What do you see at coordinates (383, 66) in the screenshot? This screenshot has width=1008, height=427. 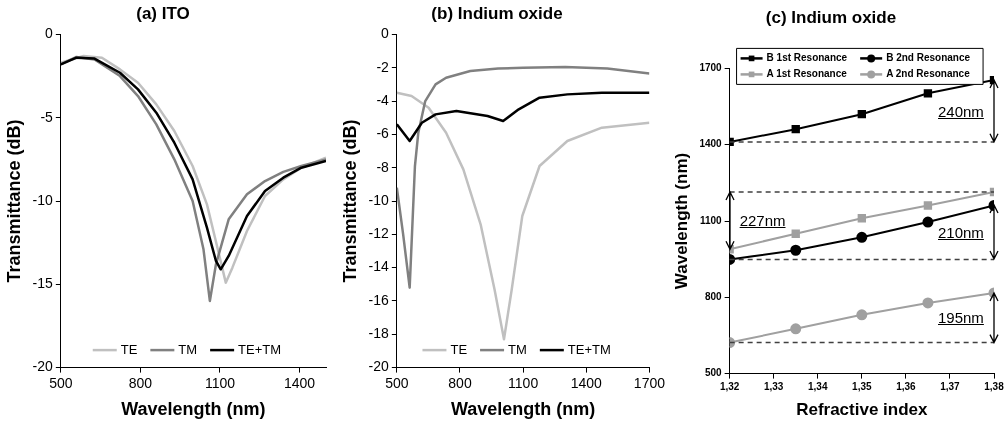 I see `y-tick-label: -2` at bounding box center [383, 66].